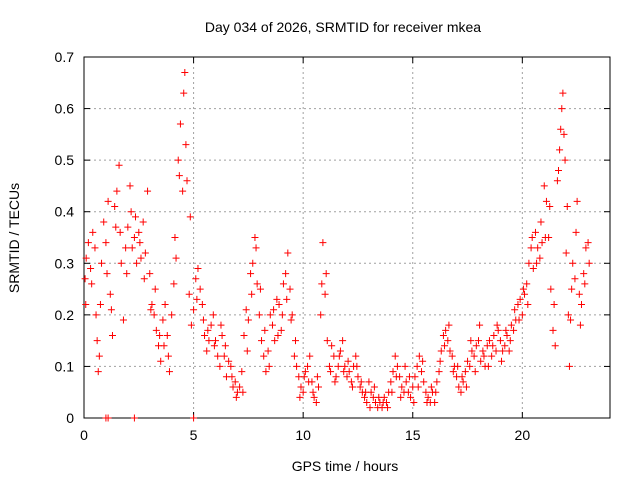 Image resolution: width=640 pixels, height=480 pixels. What do you see at coordinates (65, 212) in the screenshot?
I see `y-tick-label: 0.4` at bounding box center [65, 212].